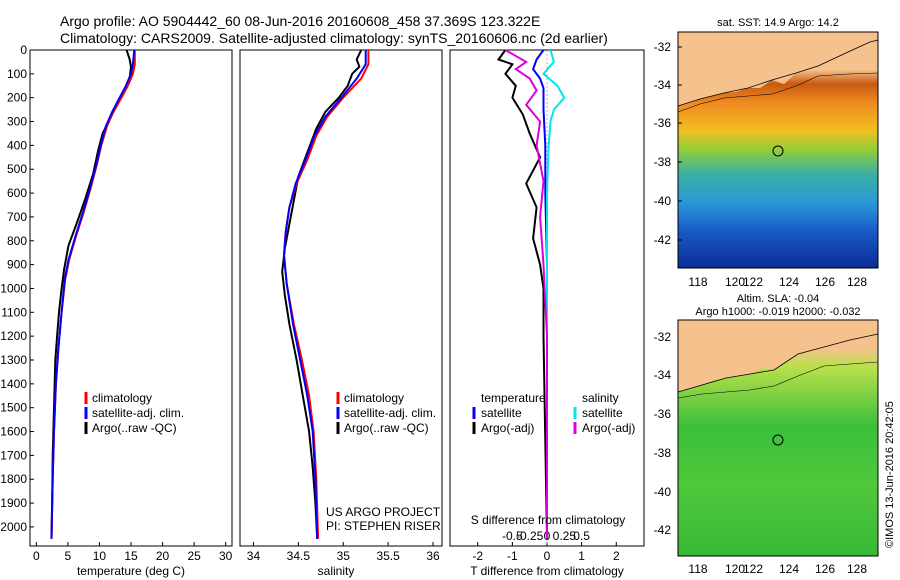 The image size is (900, 580). Describe the element at coordinates (336, 571) in the screenshot. I see `salinity-x-label: salinity` at that location.